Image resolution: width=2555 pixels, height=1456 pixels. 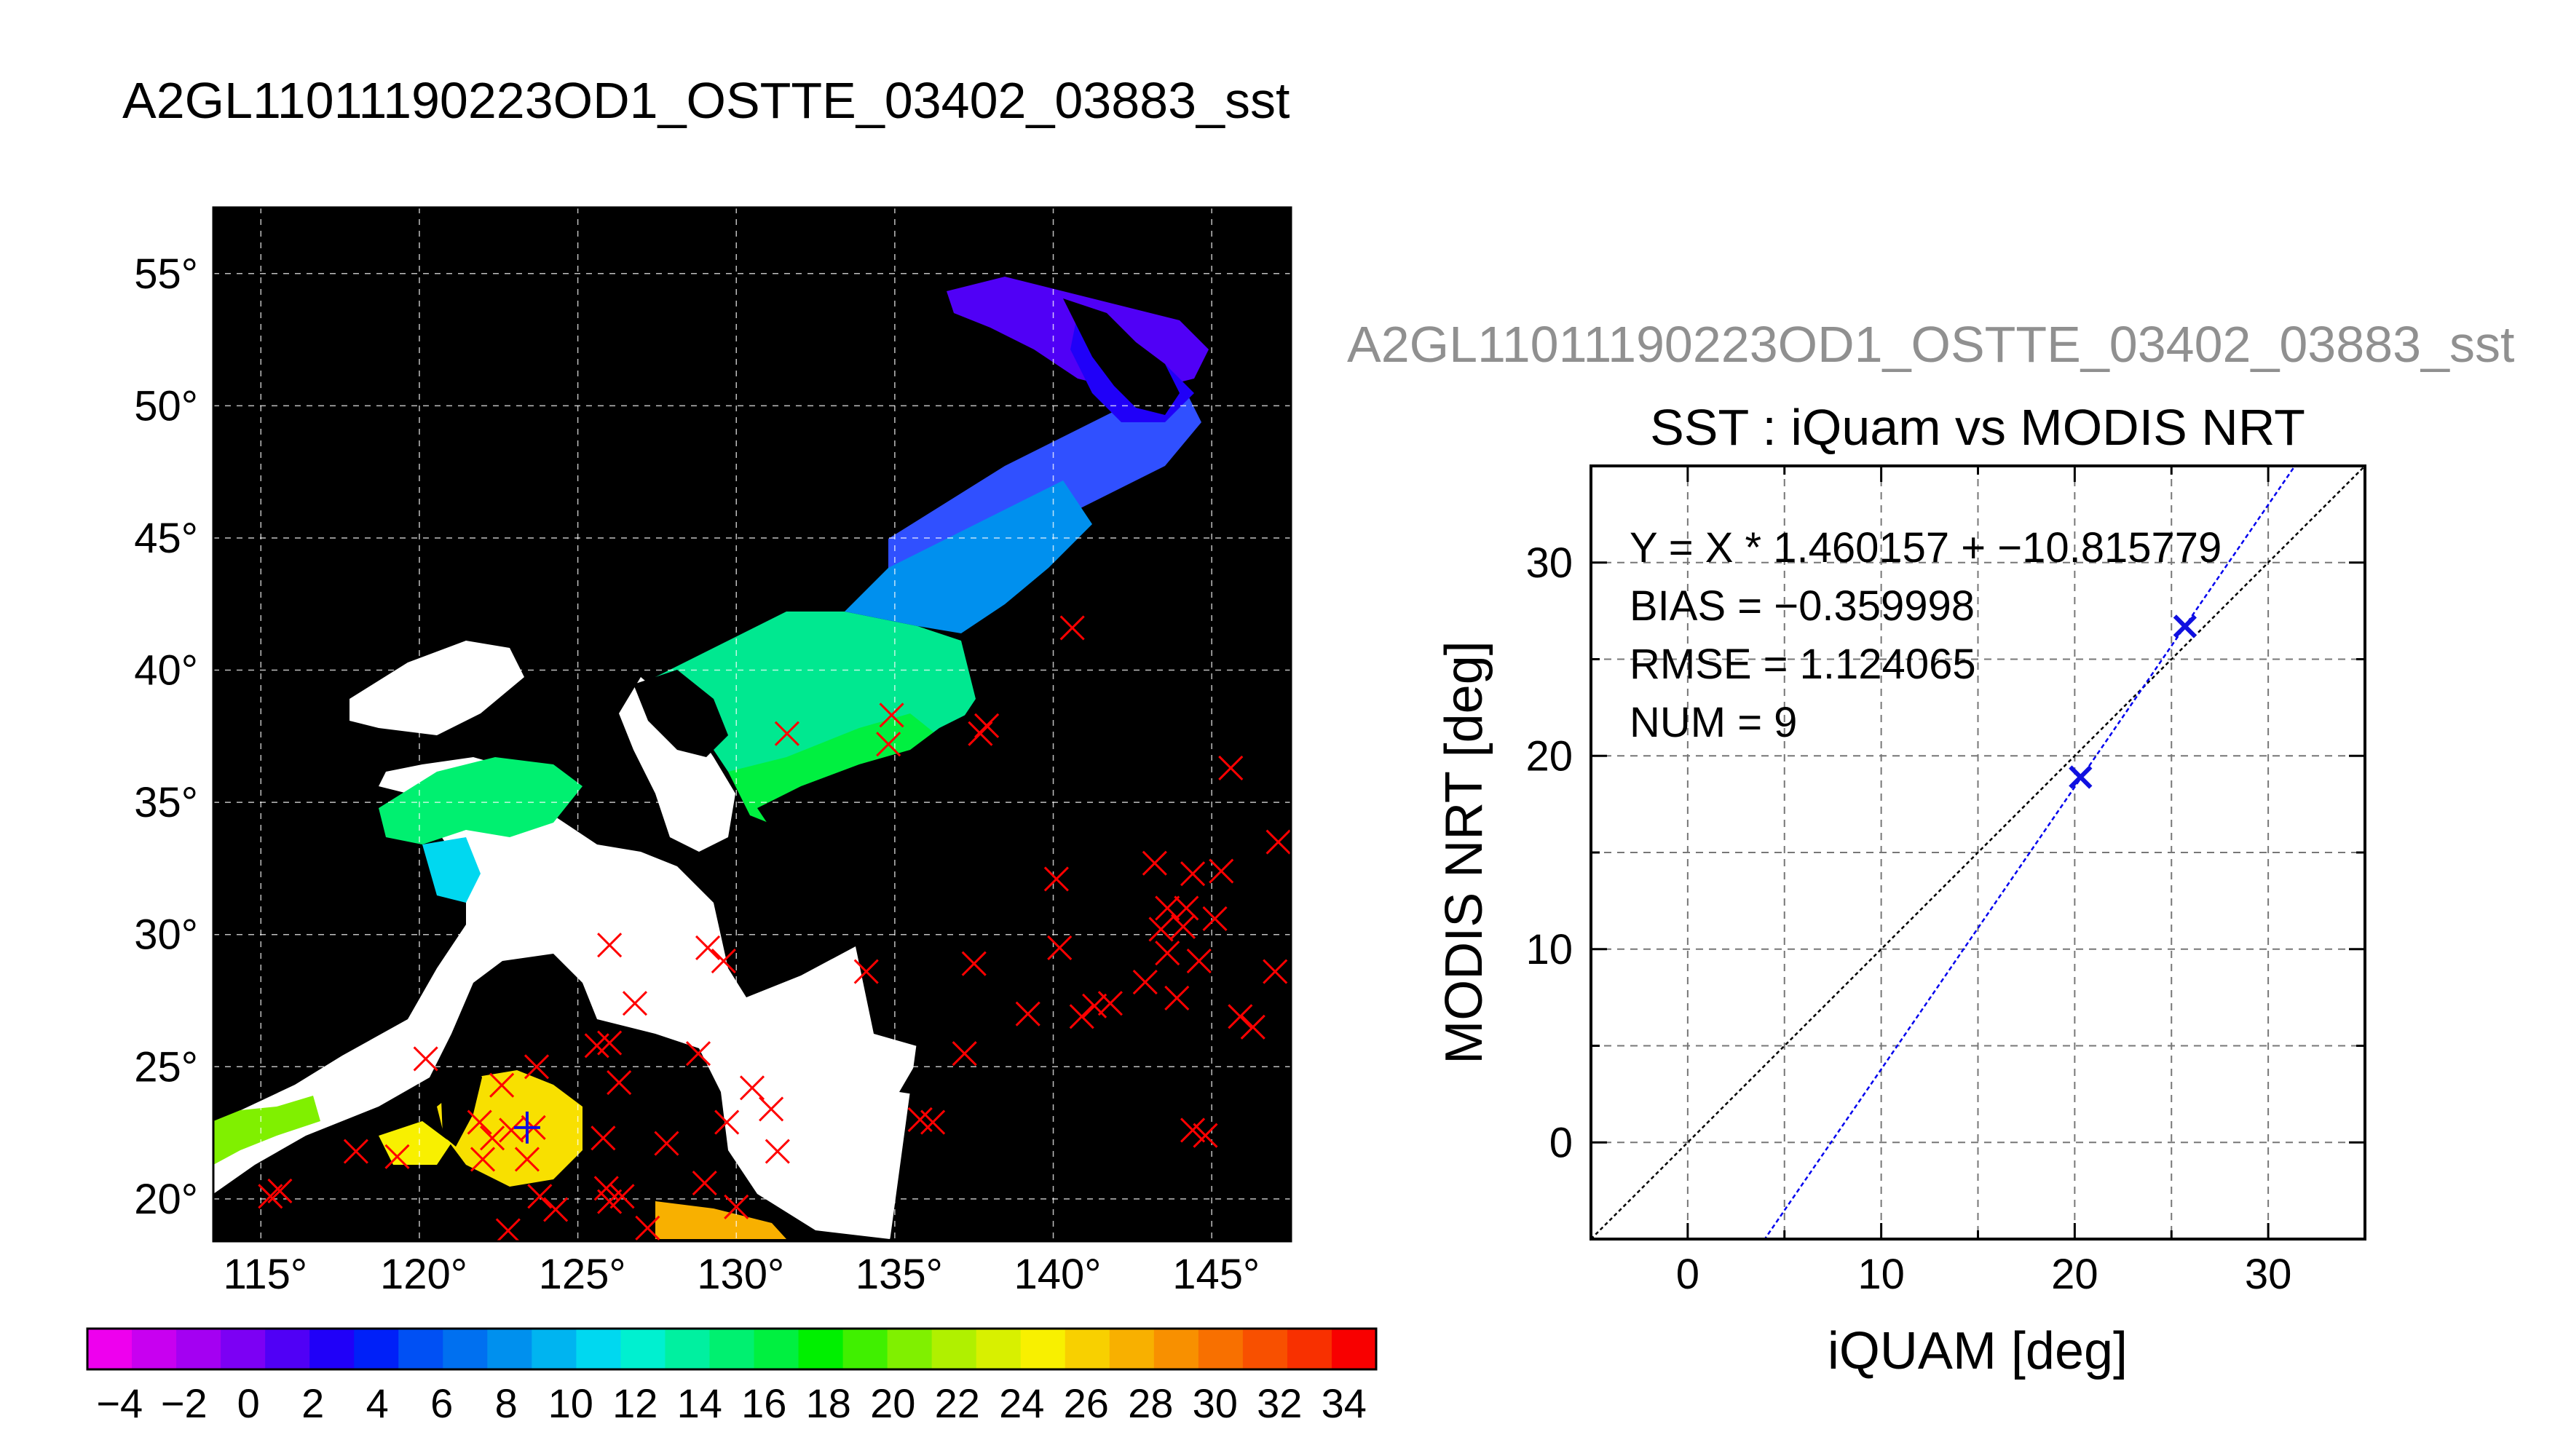 I want to click on map-matched-marker, so click(x=526, y=1127).